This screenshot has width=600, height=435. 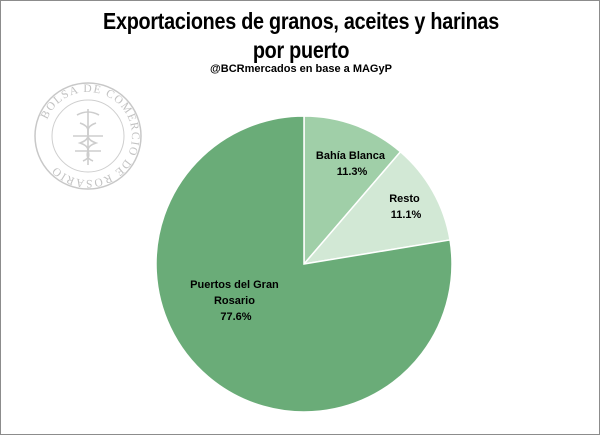 I want to click on caduceus-seal-icon: BOLSA DE COMERCIO DE ROSARIO, so click(x=88, y=136).